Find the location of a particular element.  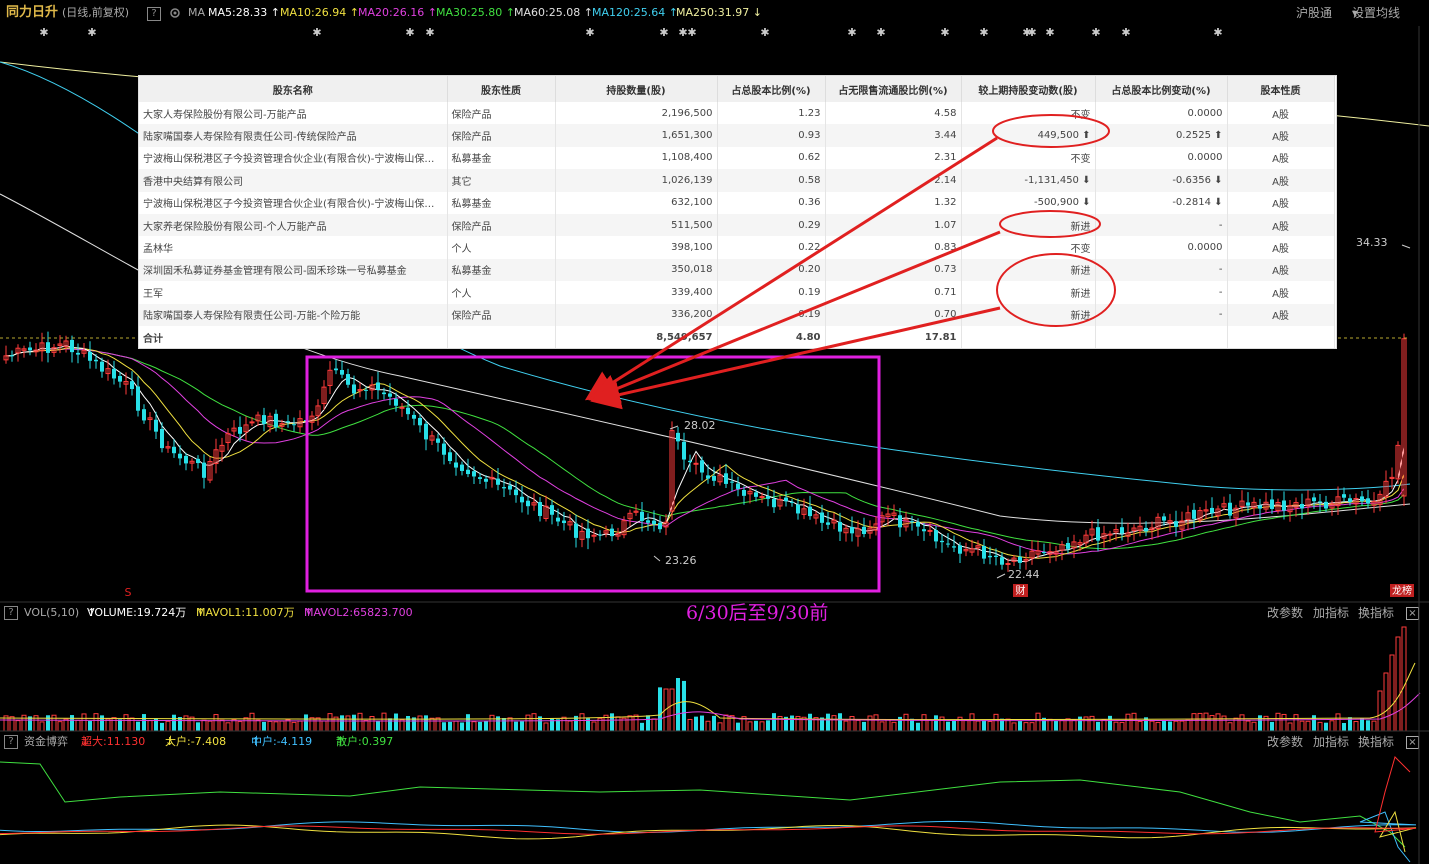

finance-badge: 财 is located at coordinates (1020, 590).